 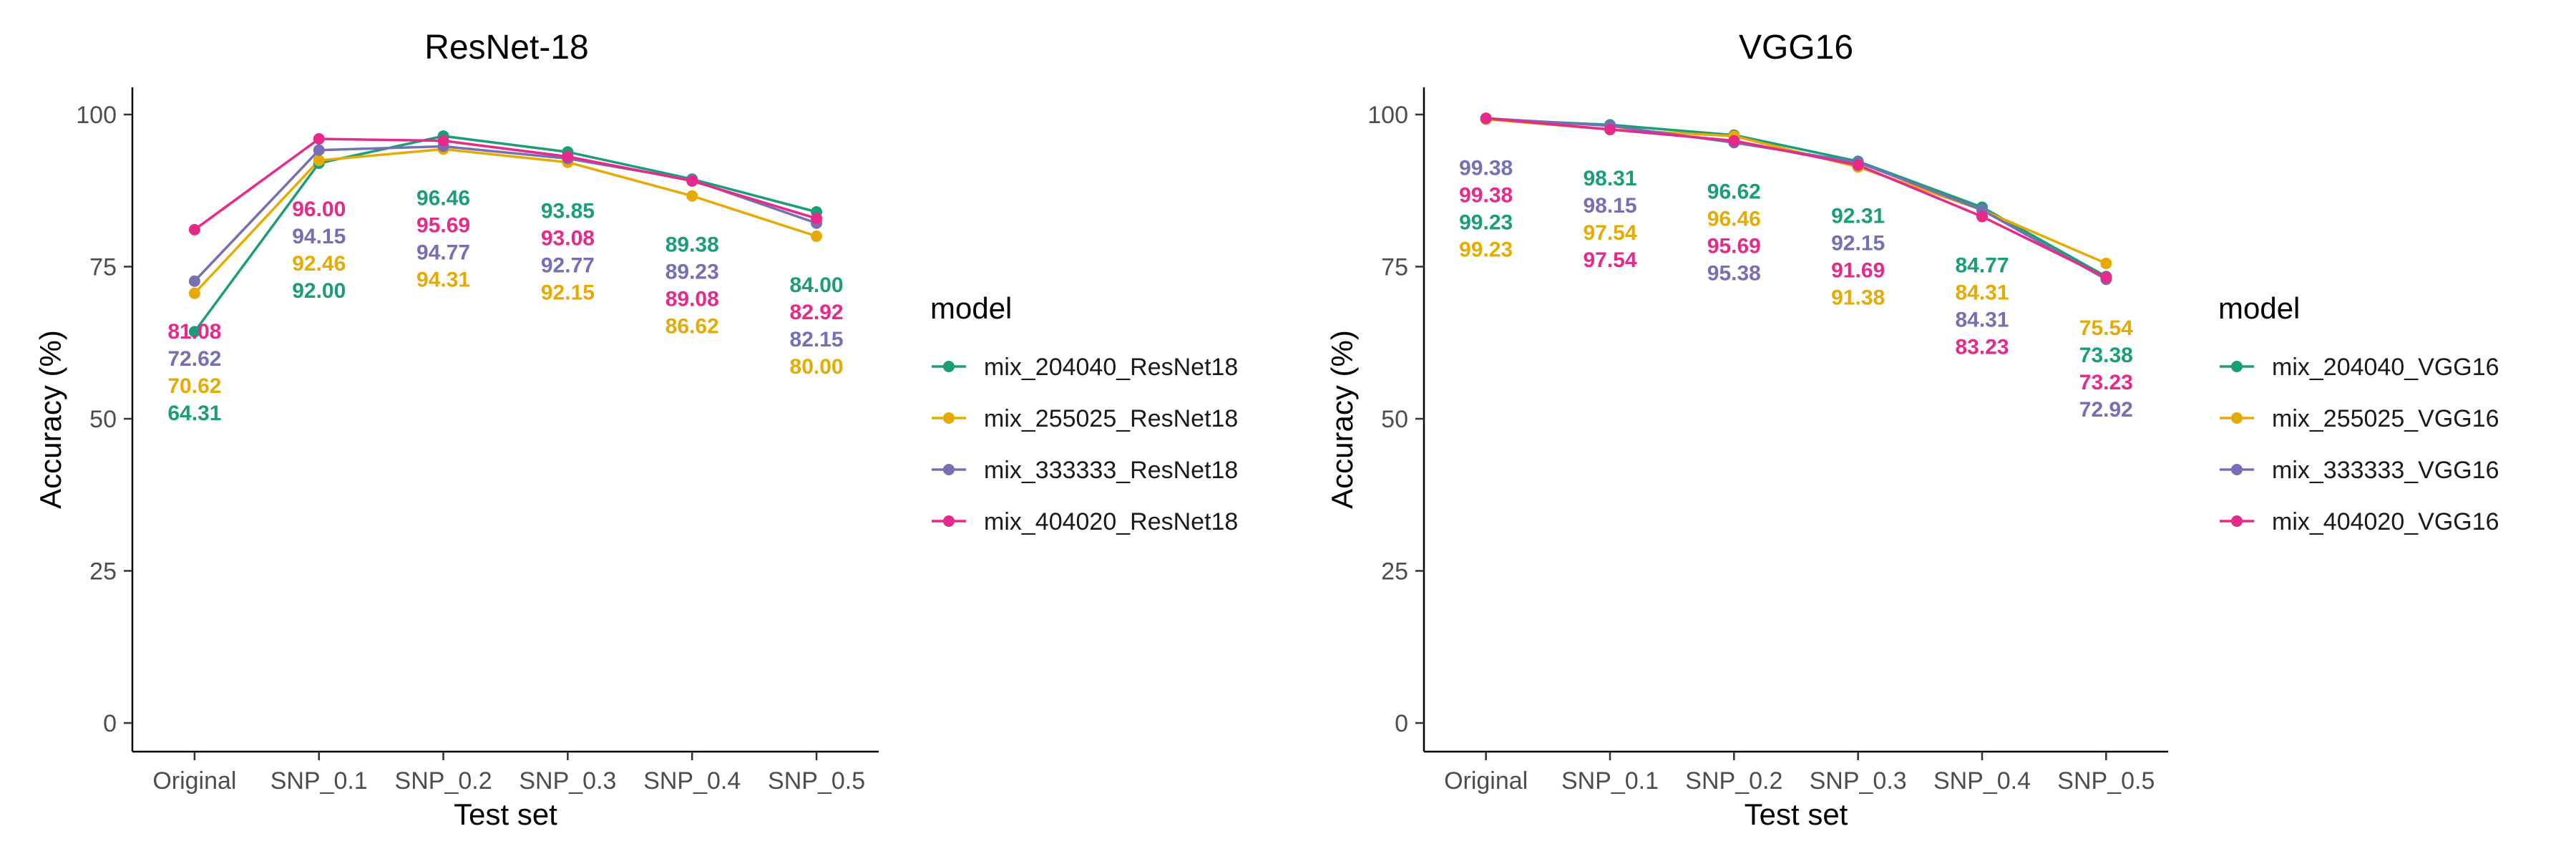 I want to click on data-label: 70.62, so click(x=194, y=386).